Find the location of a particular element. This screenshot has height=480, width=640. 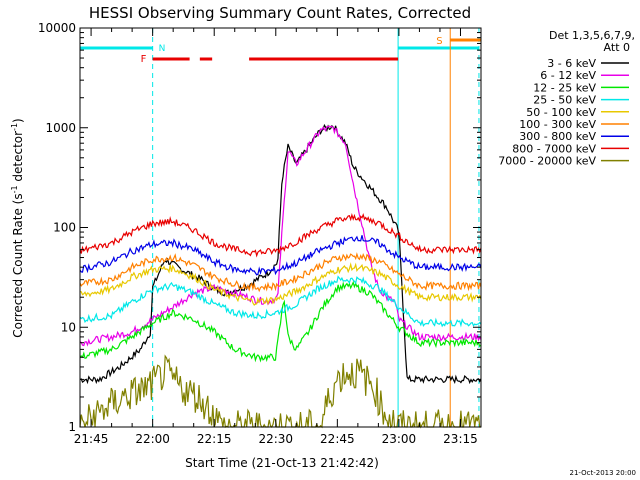

y-axis-label-close: ) is located at coordinates (18, 120).